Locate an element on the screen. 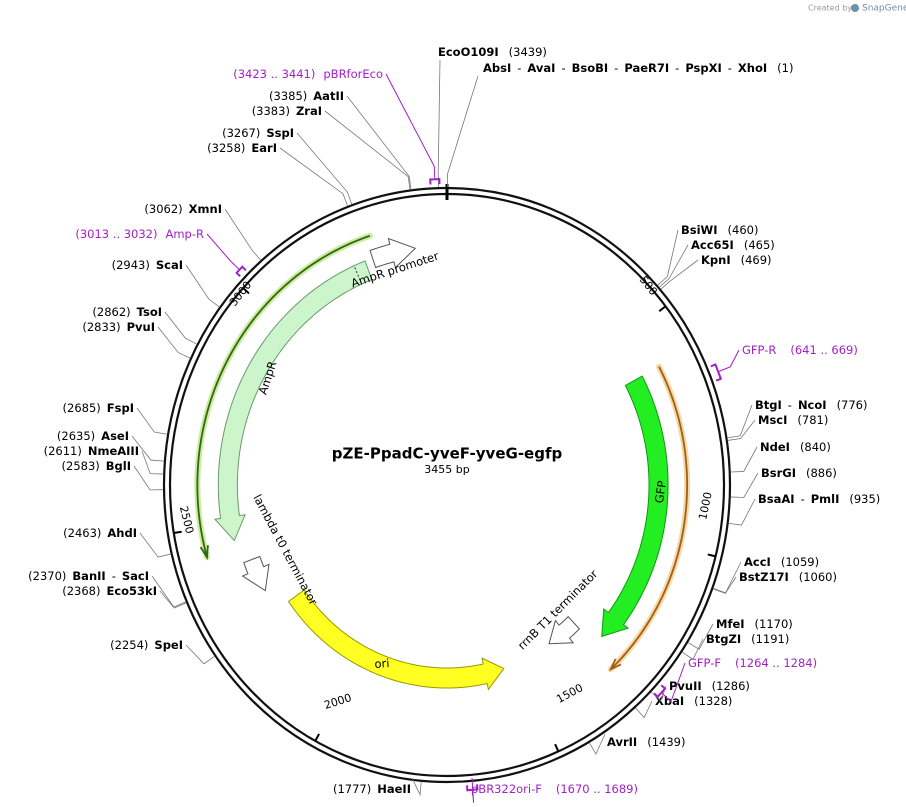 Image resolution: width=906 pixels, height=807 pixels. primer-name: Amp-R is located at coordinates (184, 234).